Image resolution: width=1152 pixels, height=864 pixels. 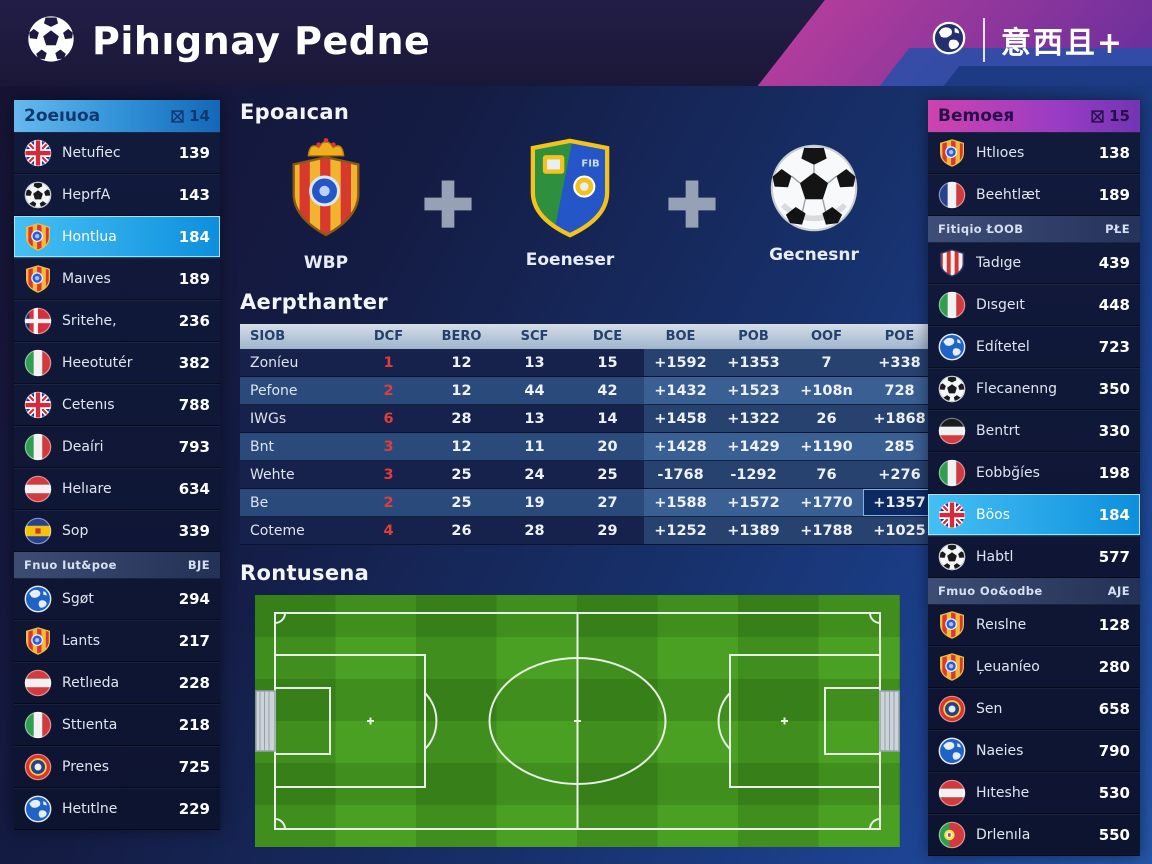 I want to click on stat-cell: +338, so click(x=899, y=362).